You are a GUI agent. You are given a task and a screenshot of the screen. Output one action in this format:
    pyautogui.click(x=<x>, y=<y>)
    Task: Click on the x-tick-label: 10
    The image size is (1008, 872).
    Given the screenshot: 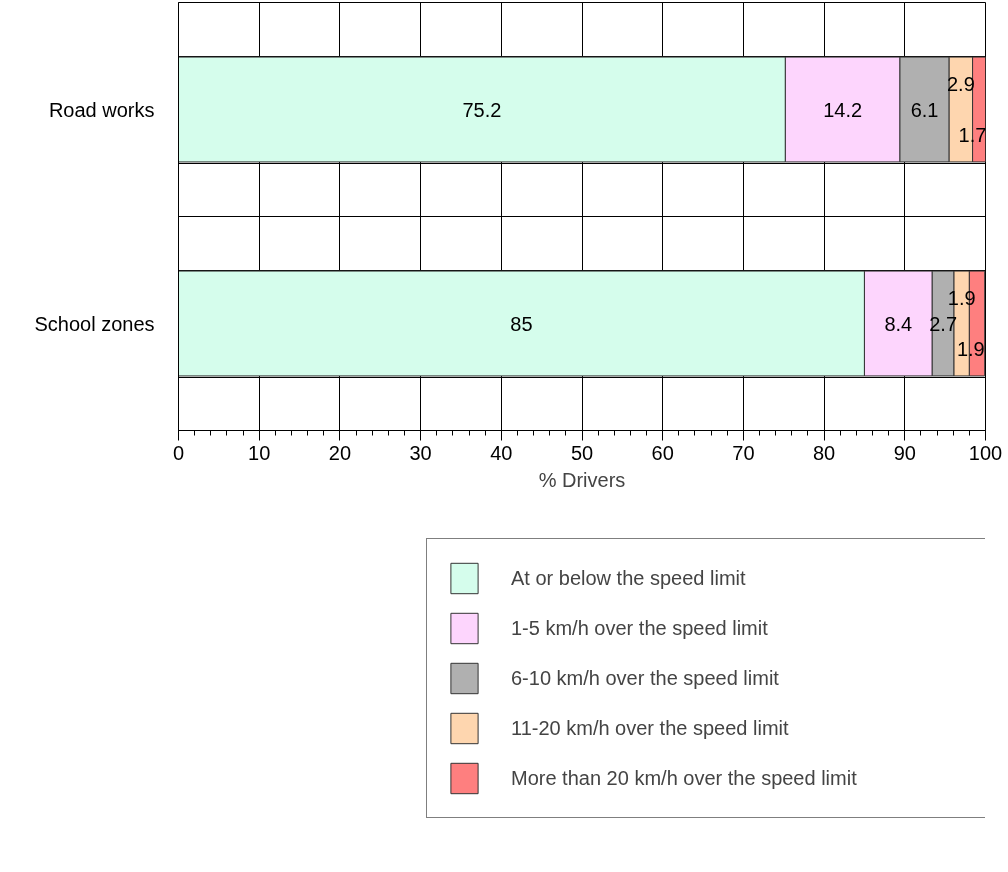 What is the action you would take?
    pyautogui.click(x=259, y=452)
    